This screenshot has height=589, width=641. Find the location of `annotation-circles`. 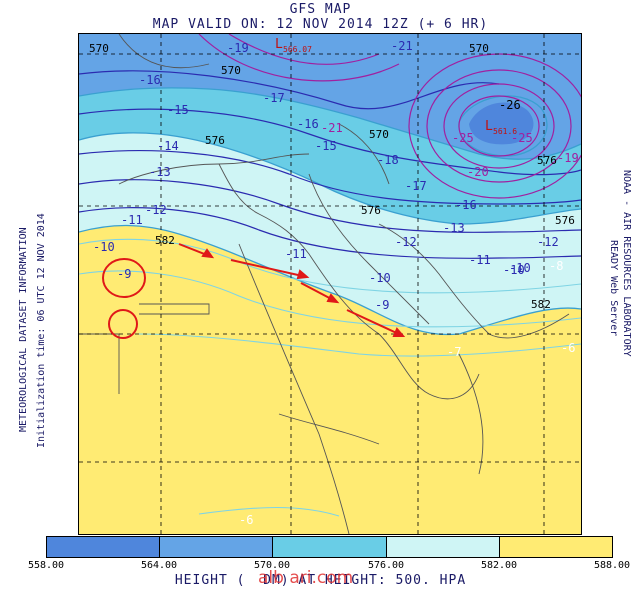

annotation-circles is located at coordinates (124, 298).